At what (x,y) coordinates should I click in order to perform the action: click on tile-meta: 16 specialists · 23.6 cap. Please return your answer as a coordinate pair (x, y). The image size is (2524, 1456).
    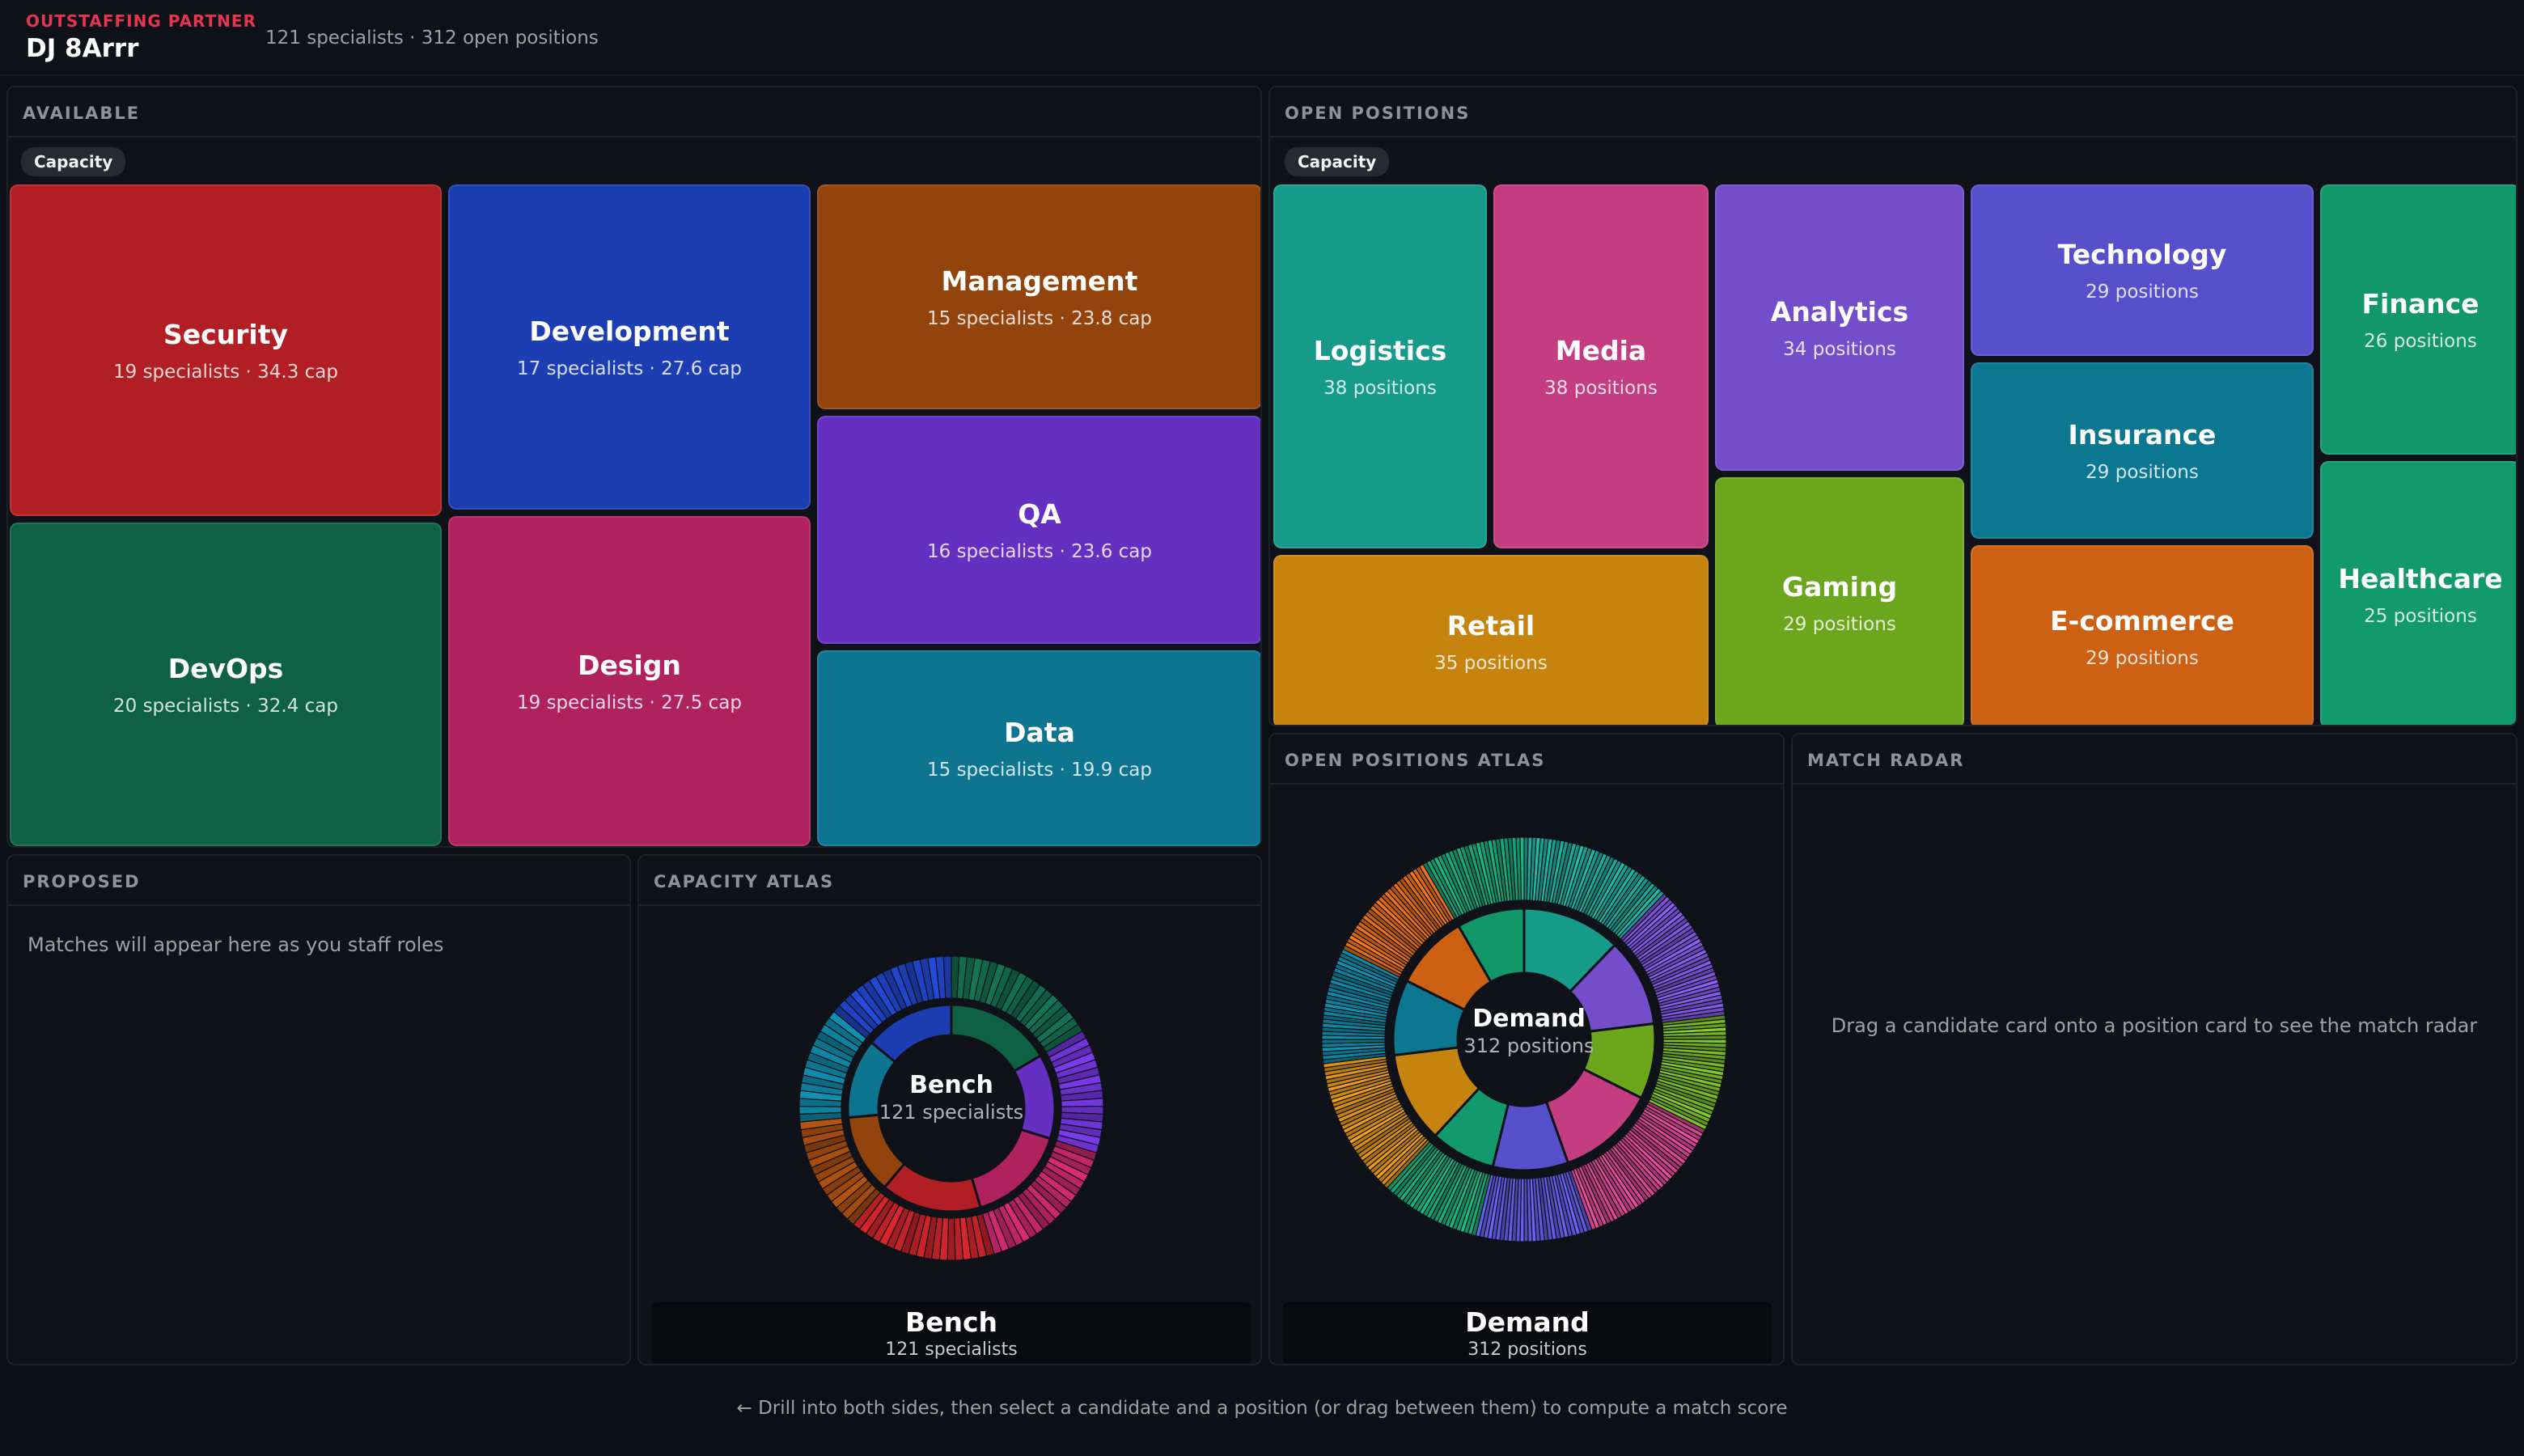
    Looking at the image, I should click on (1039, 551).